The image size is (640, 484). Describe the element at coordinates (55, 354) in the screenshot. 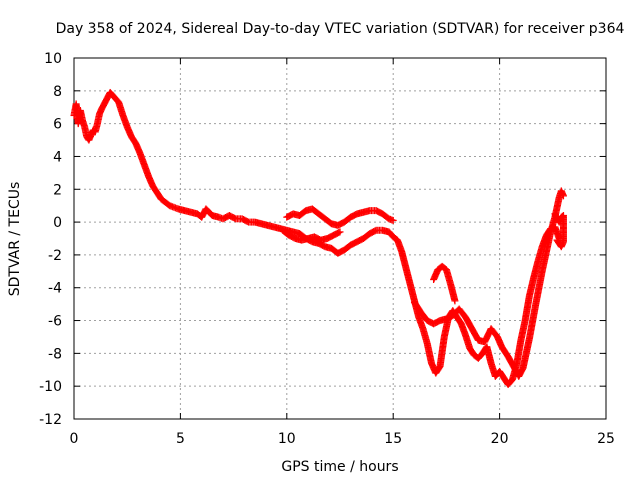

I see `y-tick-label: -8` at that location.